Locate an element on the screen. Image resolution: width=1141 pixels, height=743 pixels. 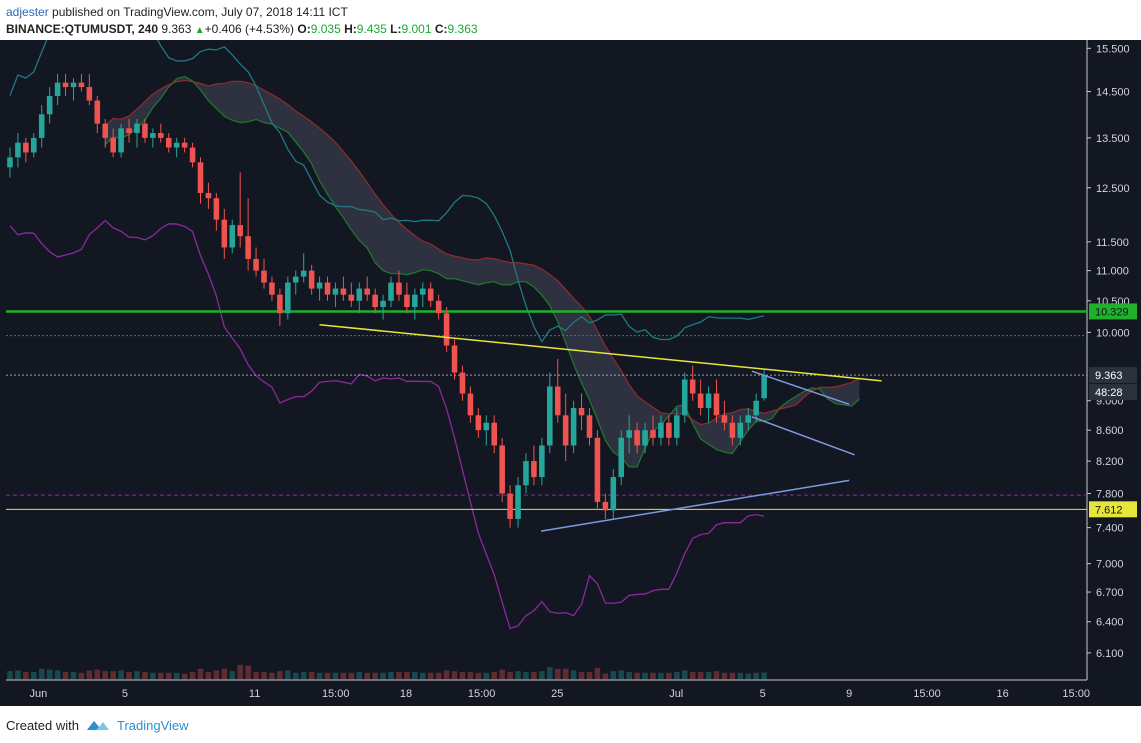
x-tick-label: 18 is located at coordinates (406, 694).